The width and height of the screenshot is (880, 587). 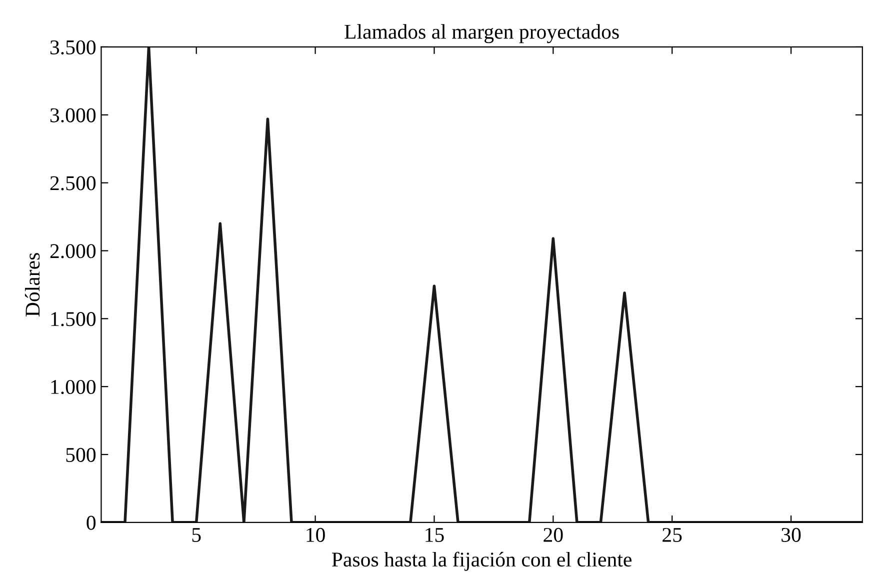 What do you see at coordinates (73, 387) in the screenshot?
I see `y-tick-label: 1.000` at bounding box center [73, 387].